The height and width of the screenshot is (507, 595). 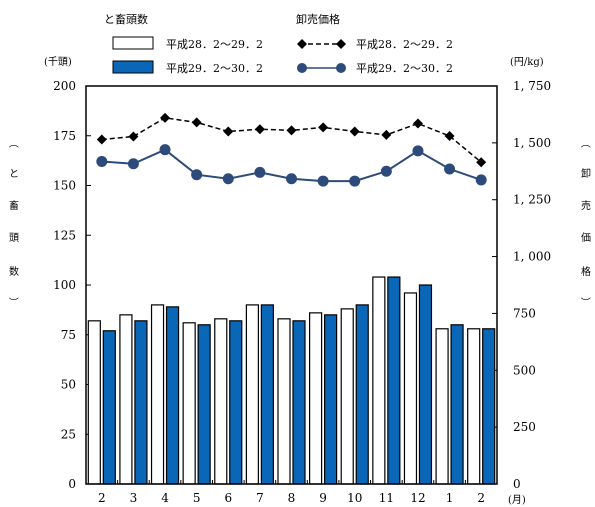 What do you see at coordinates (14, 174) in the screenshot?
I see `axis-label-char: と` at bounding box center [14, 174].